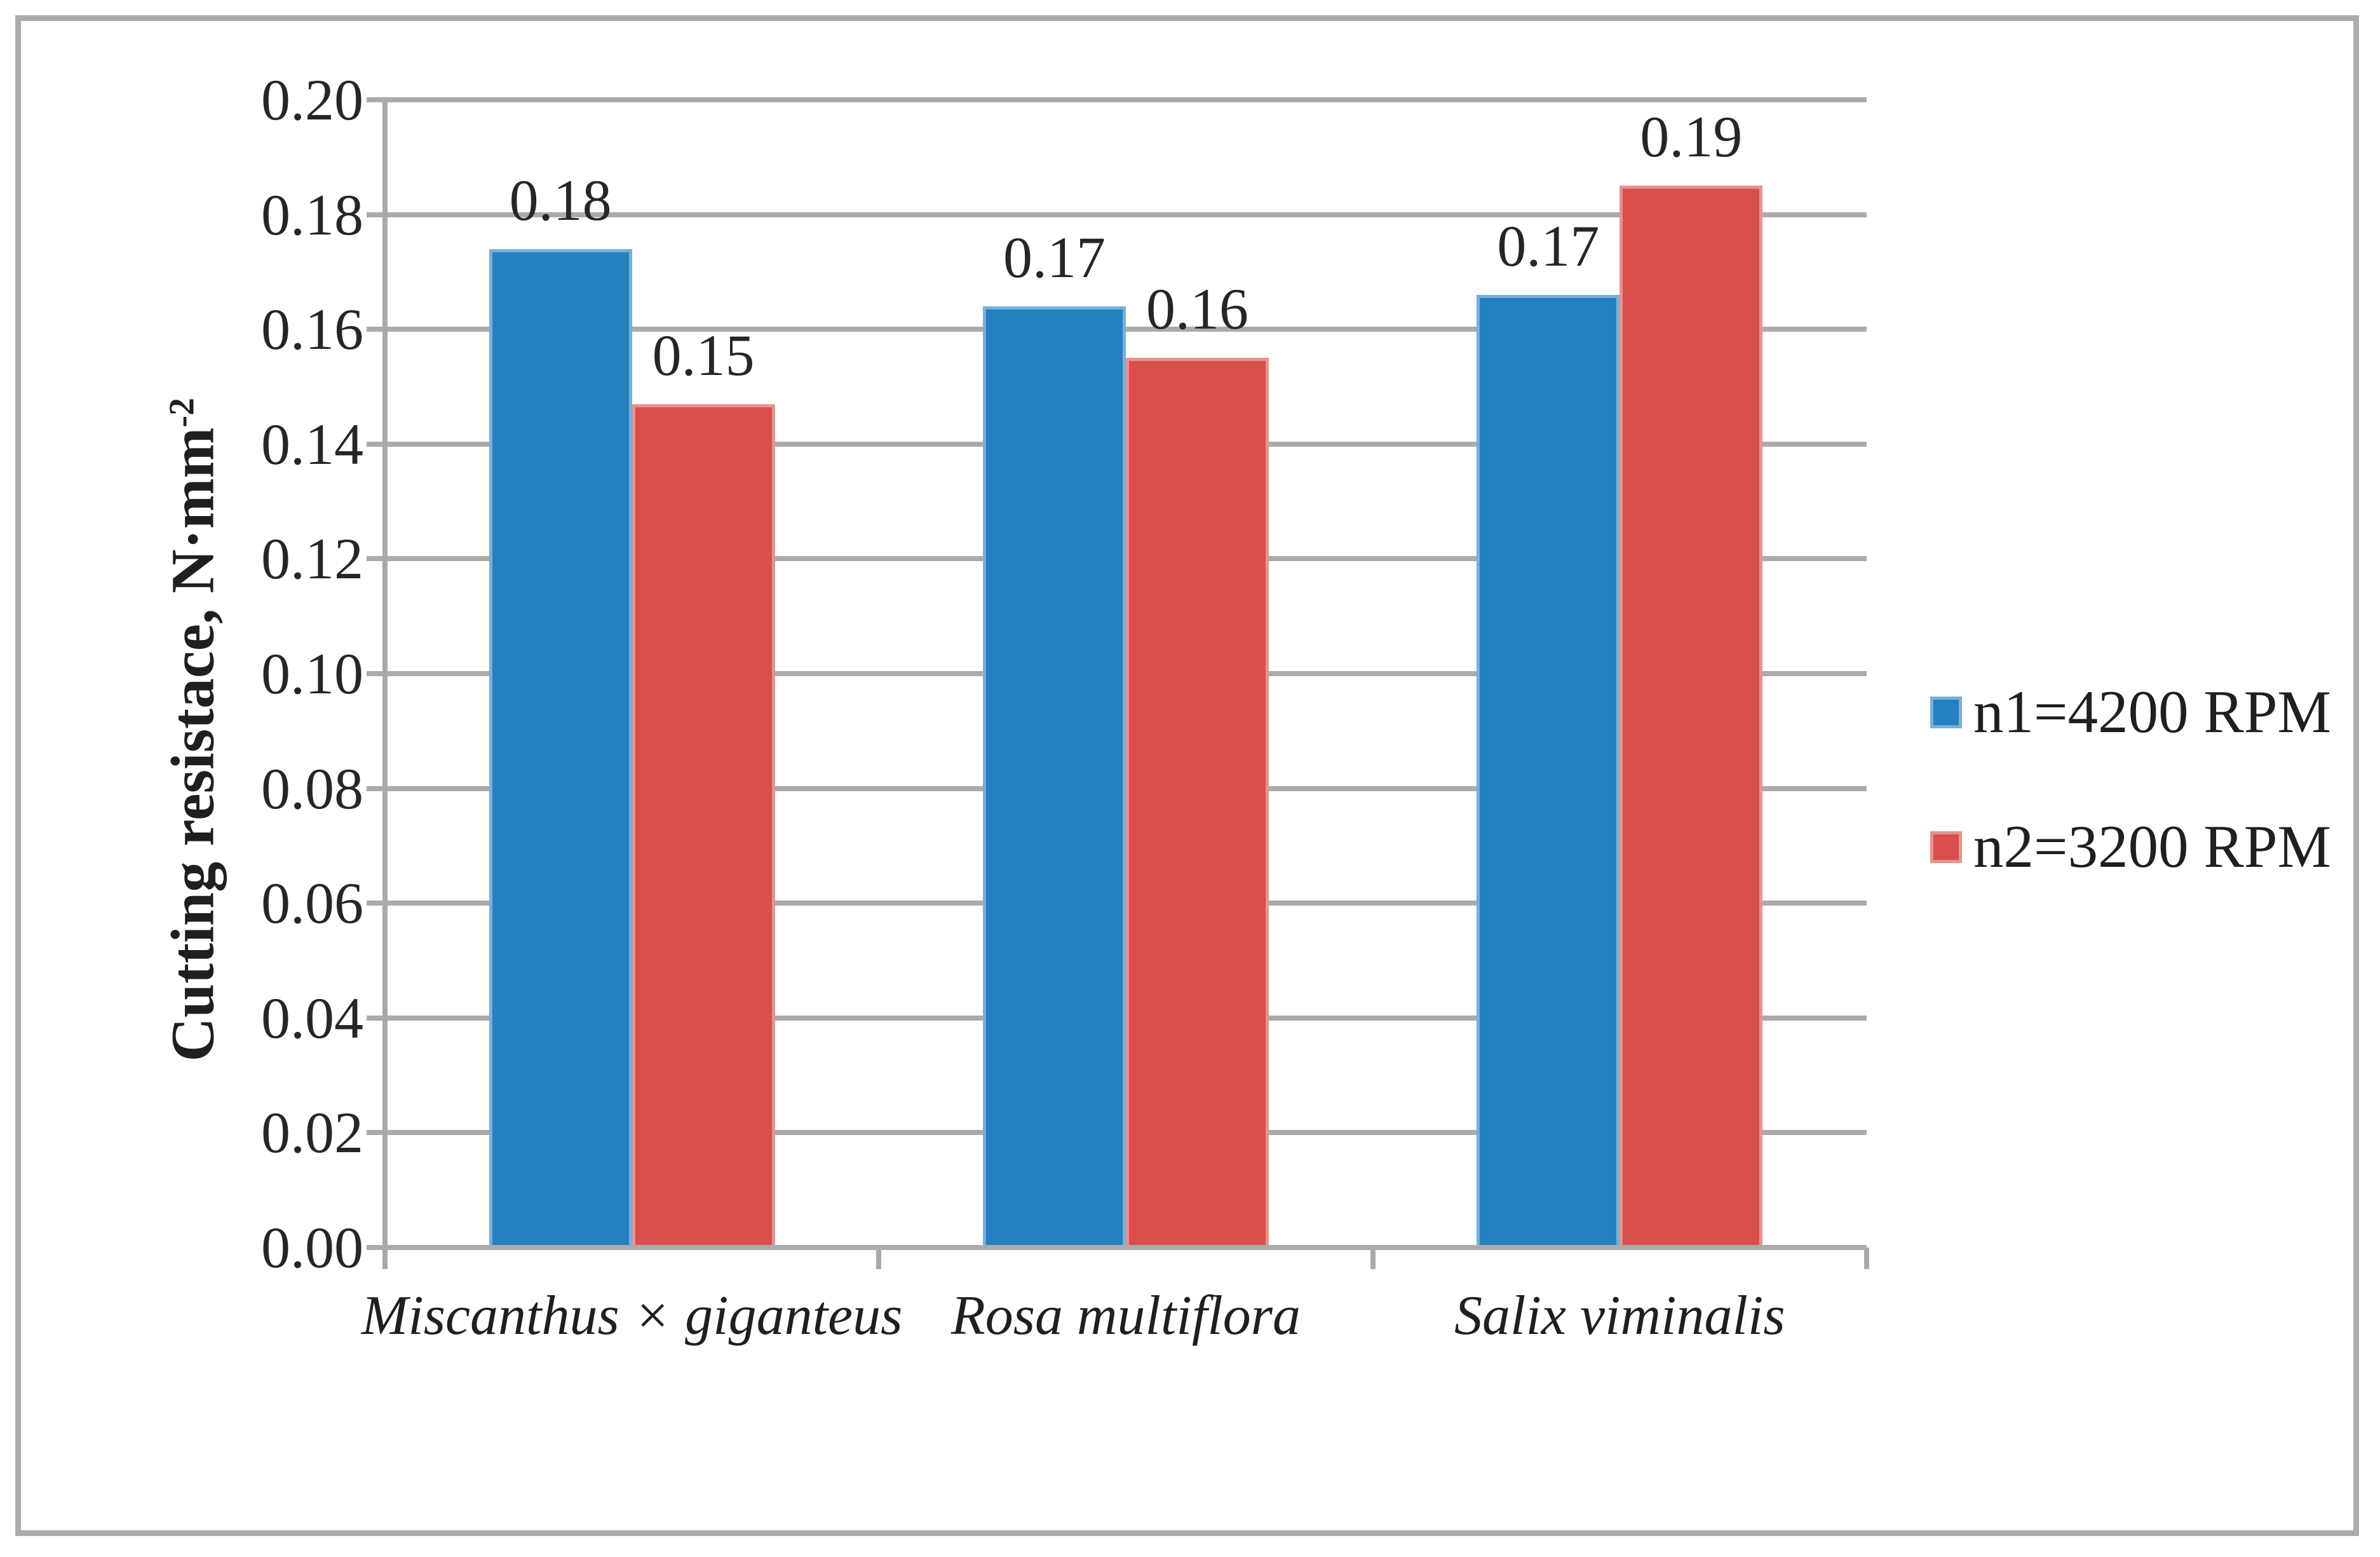  Describe the element at coordinates (1197, 309) in the screenshot. I see `bar-label-n2-1: 0.16` at that location.